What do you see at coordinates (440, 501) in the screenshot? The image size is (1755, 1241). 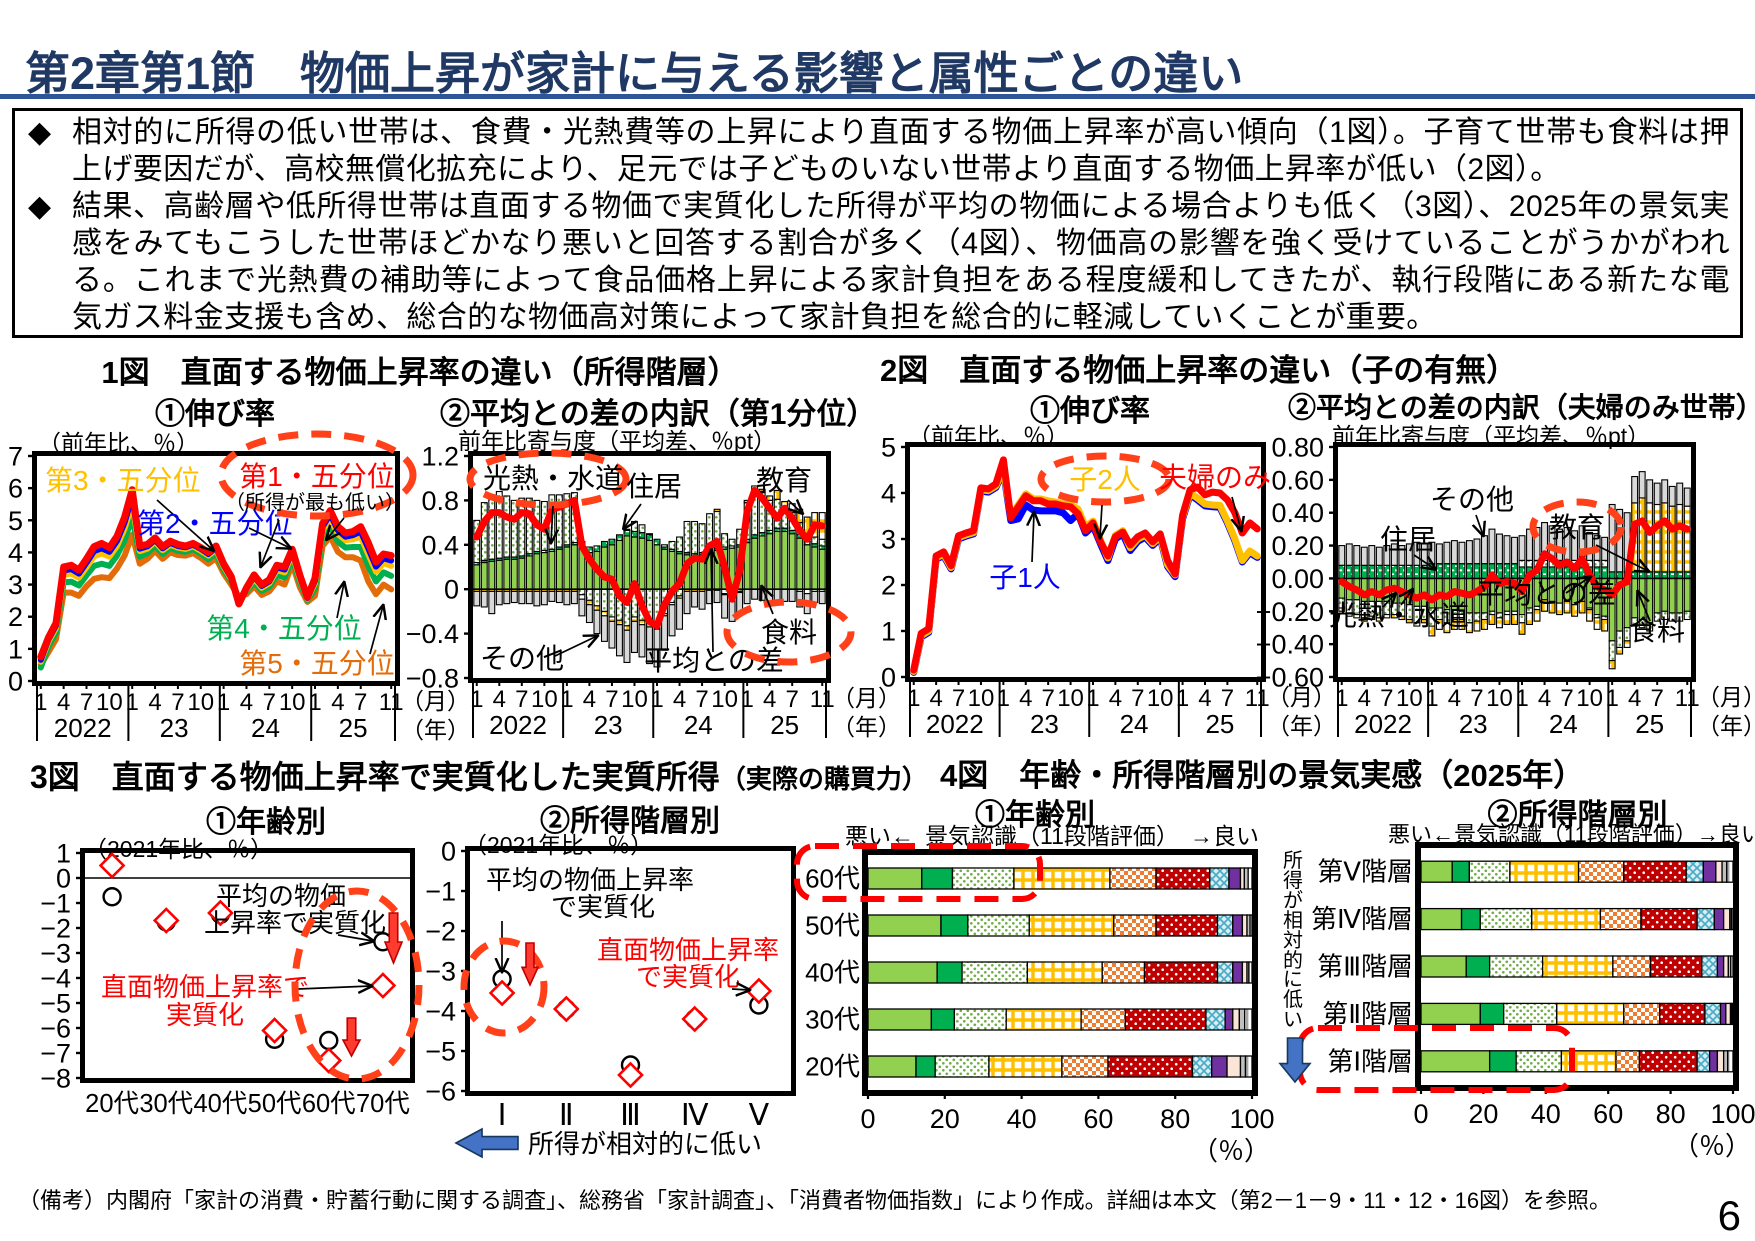 I see `y-tick-label: 0.8` at bounding box center [440, 501].